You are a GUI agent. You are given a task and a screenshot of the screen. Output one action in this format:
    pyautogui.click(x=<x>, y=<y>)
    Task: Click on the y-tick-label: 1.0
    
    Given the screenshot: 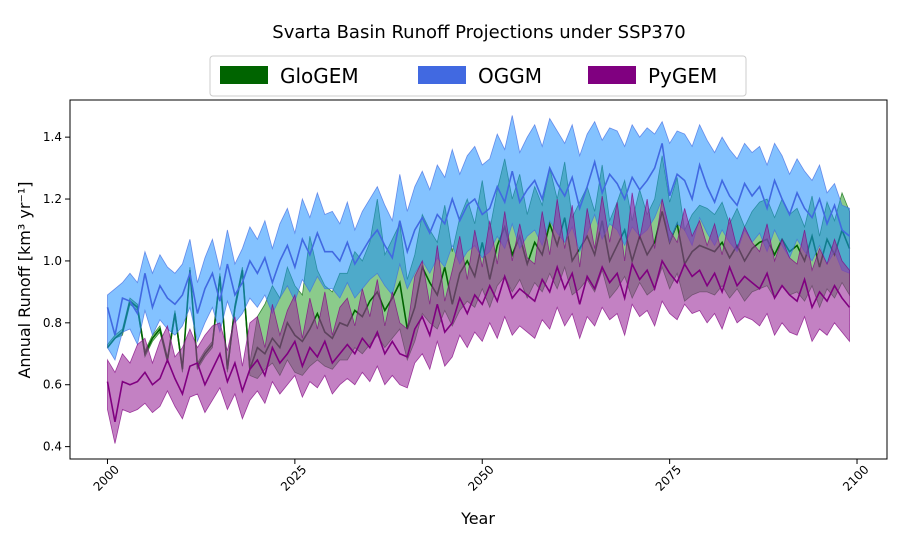 What is the action you would take?
    pyautogui.click(x=52, y=261)
    